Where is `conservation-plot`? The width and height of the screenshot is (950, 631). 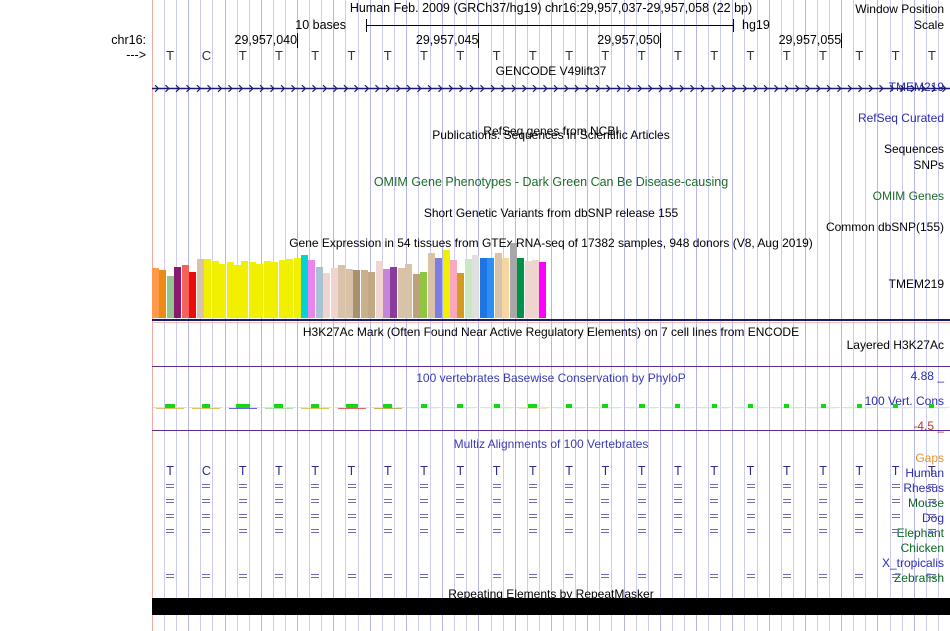
conservation-plot is located at coordinates (551, 398).